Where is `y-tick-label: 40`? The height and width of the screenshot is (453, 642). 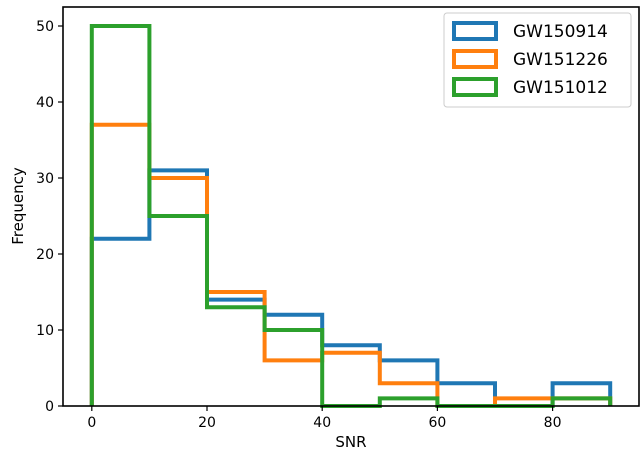
y-tick-label: 40 is located at coordinates (45, 103).